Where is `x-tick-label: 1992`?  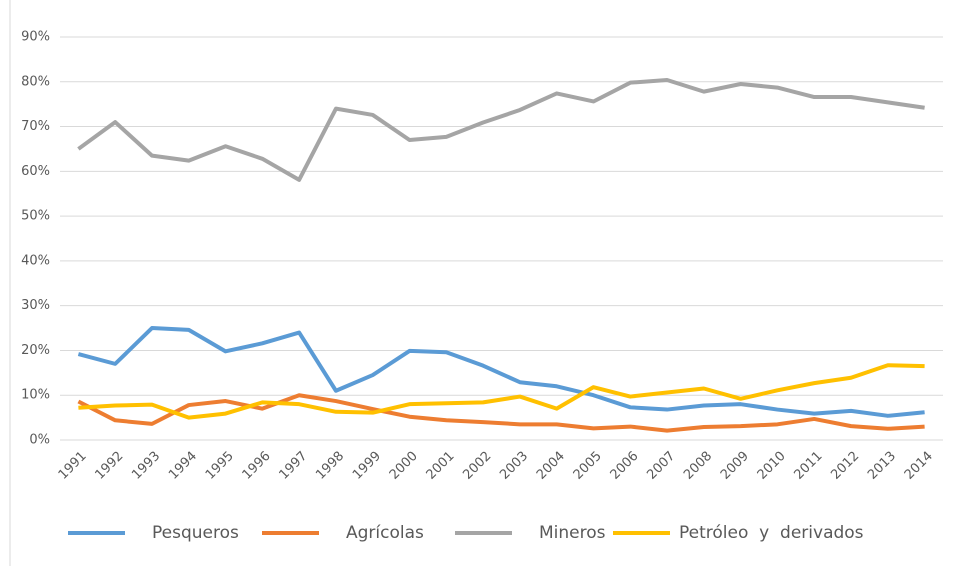 x-tick-label: 1992 is located at coordinates (109, 466).